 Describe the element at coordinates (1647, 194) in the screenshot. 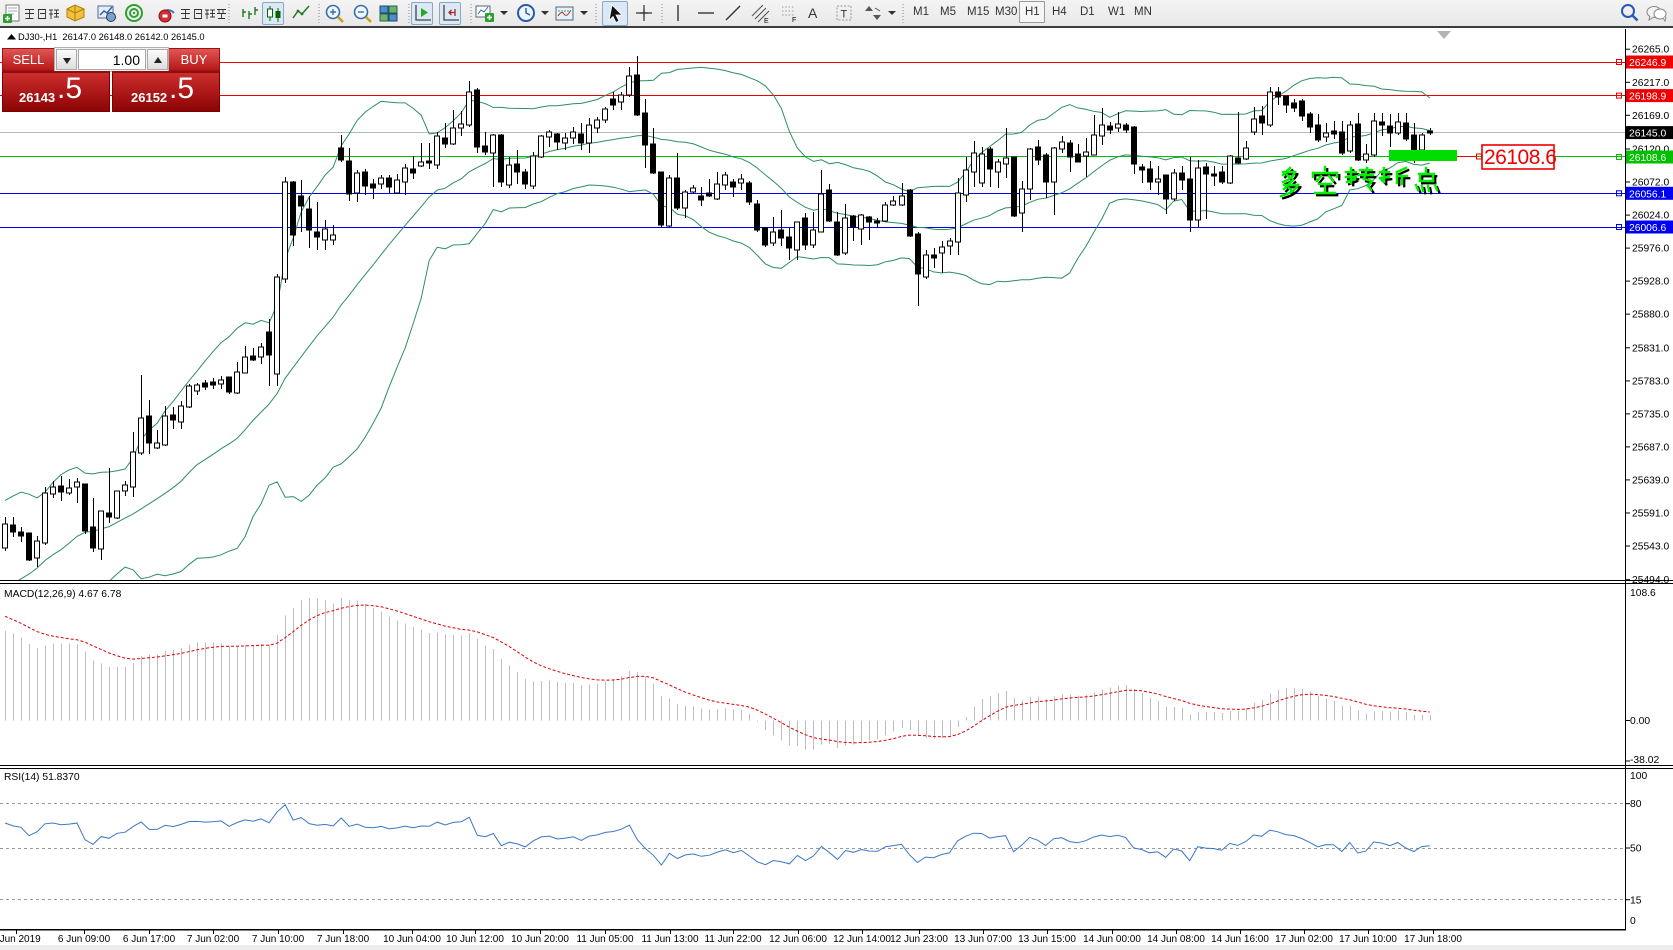

I see `svg-text: 26056.1` at that location.